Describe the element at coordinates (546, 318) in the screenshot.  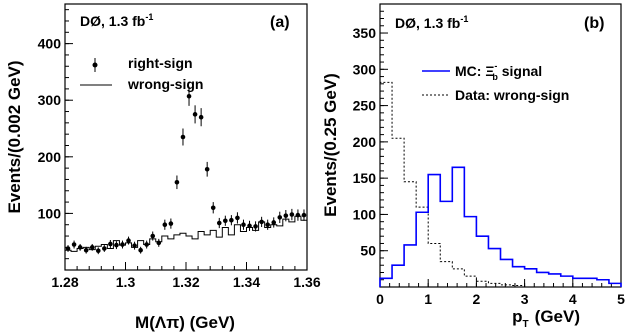
I see `panel-b-x-axis-title: pT (GeV)` at that location.